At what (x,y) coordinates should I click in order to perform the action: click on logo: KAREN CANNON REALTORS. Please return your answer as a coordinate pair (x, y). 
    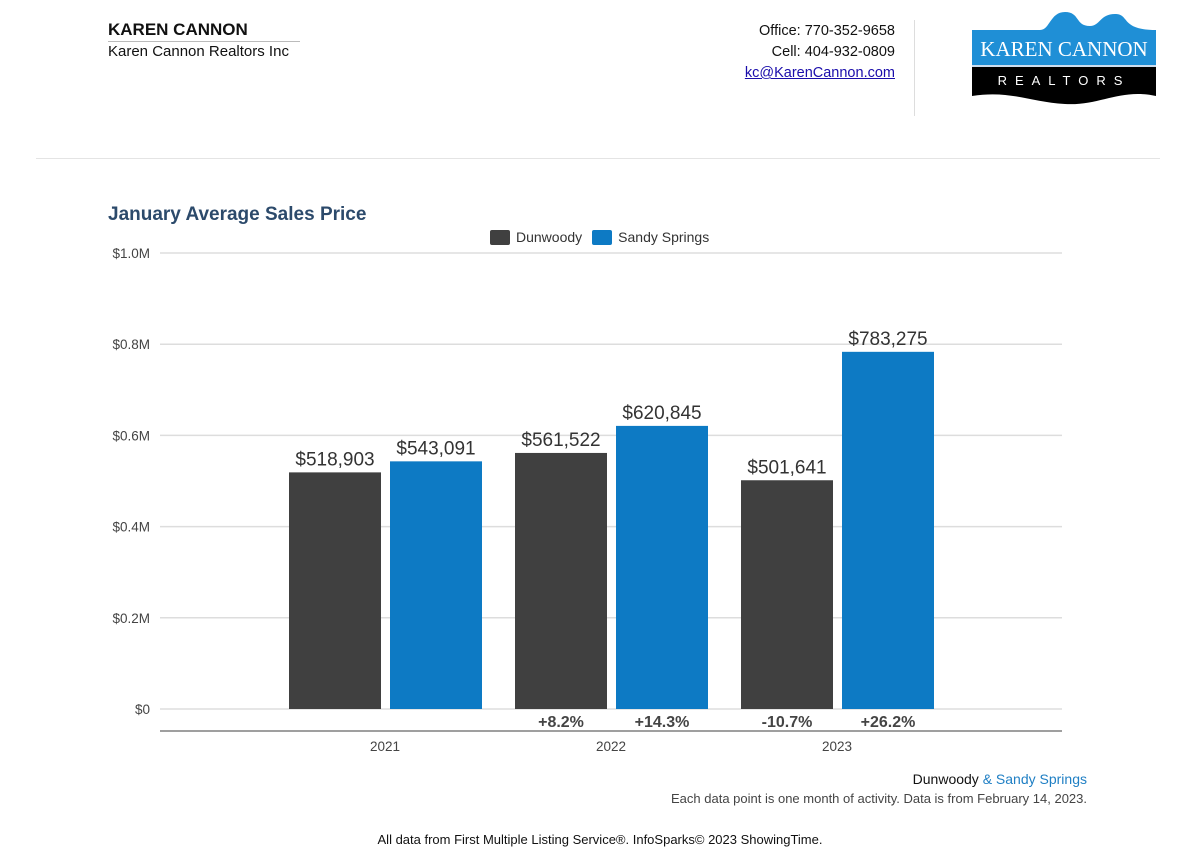
    Looking at the image, I should click on (1064, 58).